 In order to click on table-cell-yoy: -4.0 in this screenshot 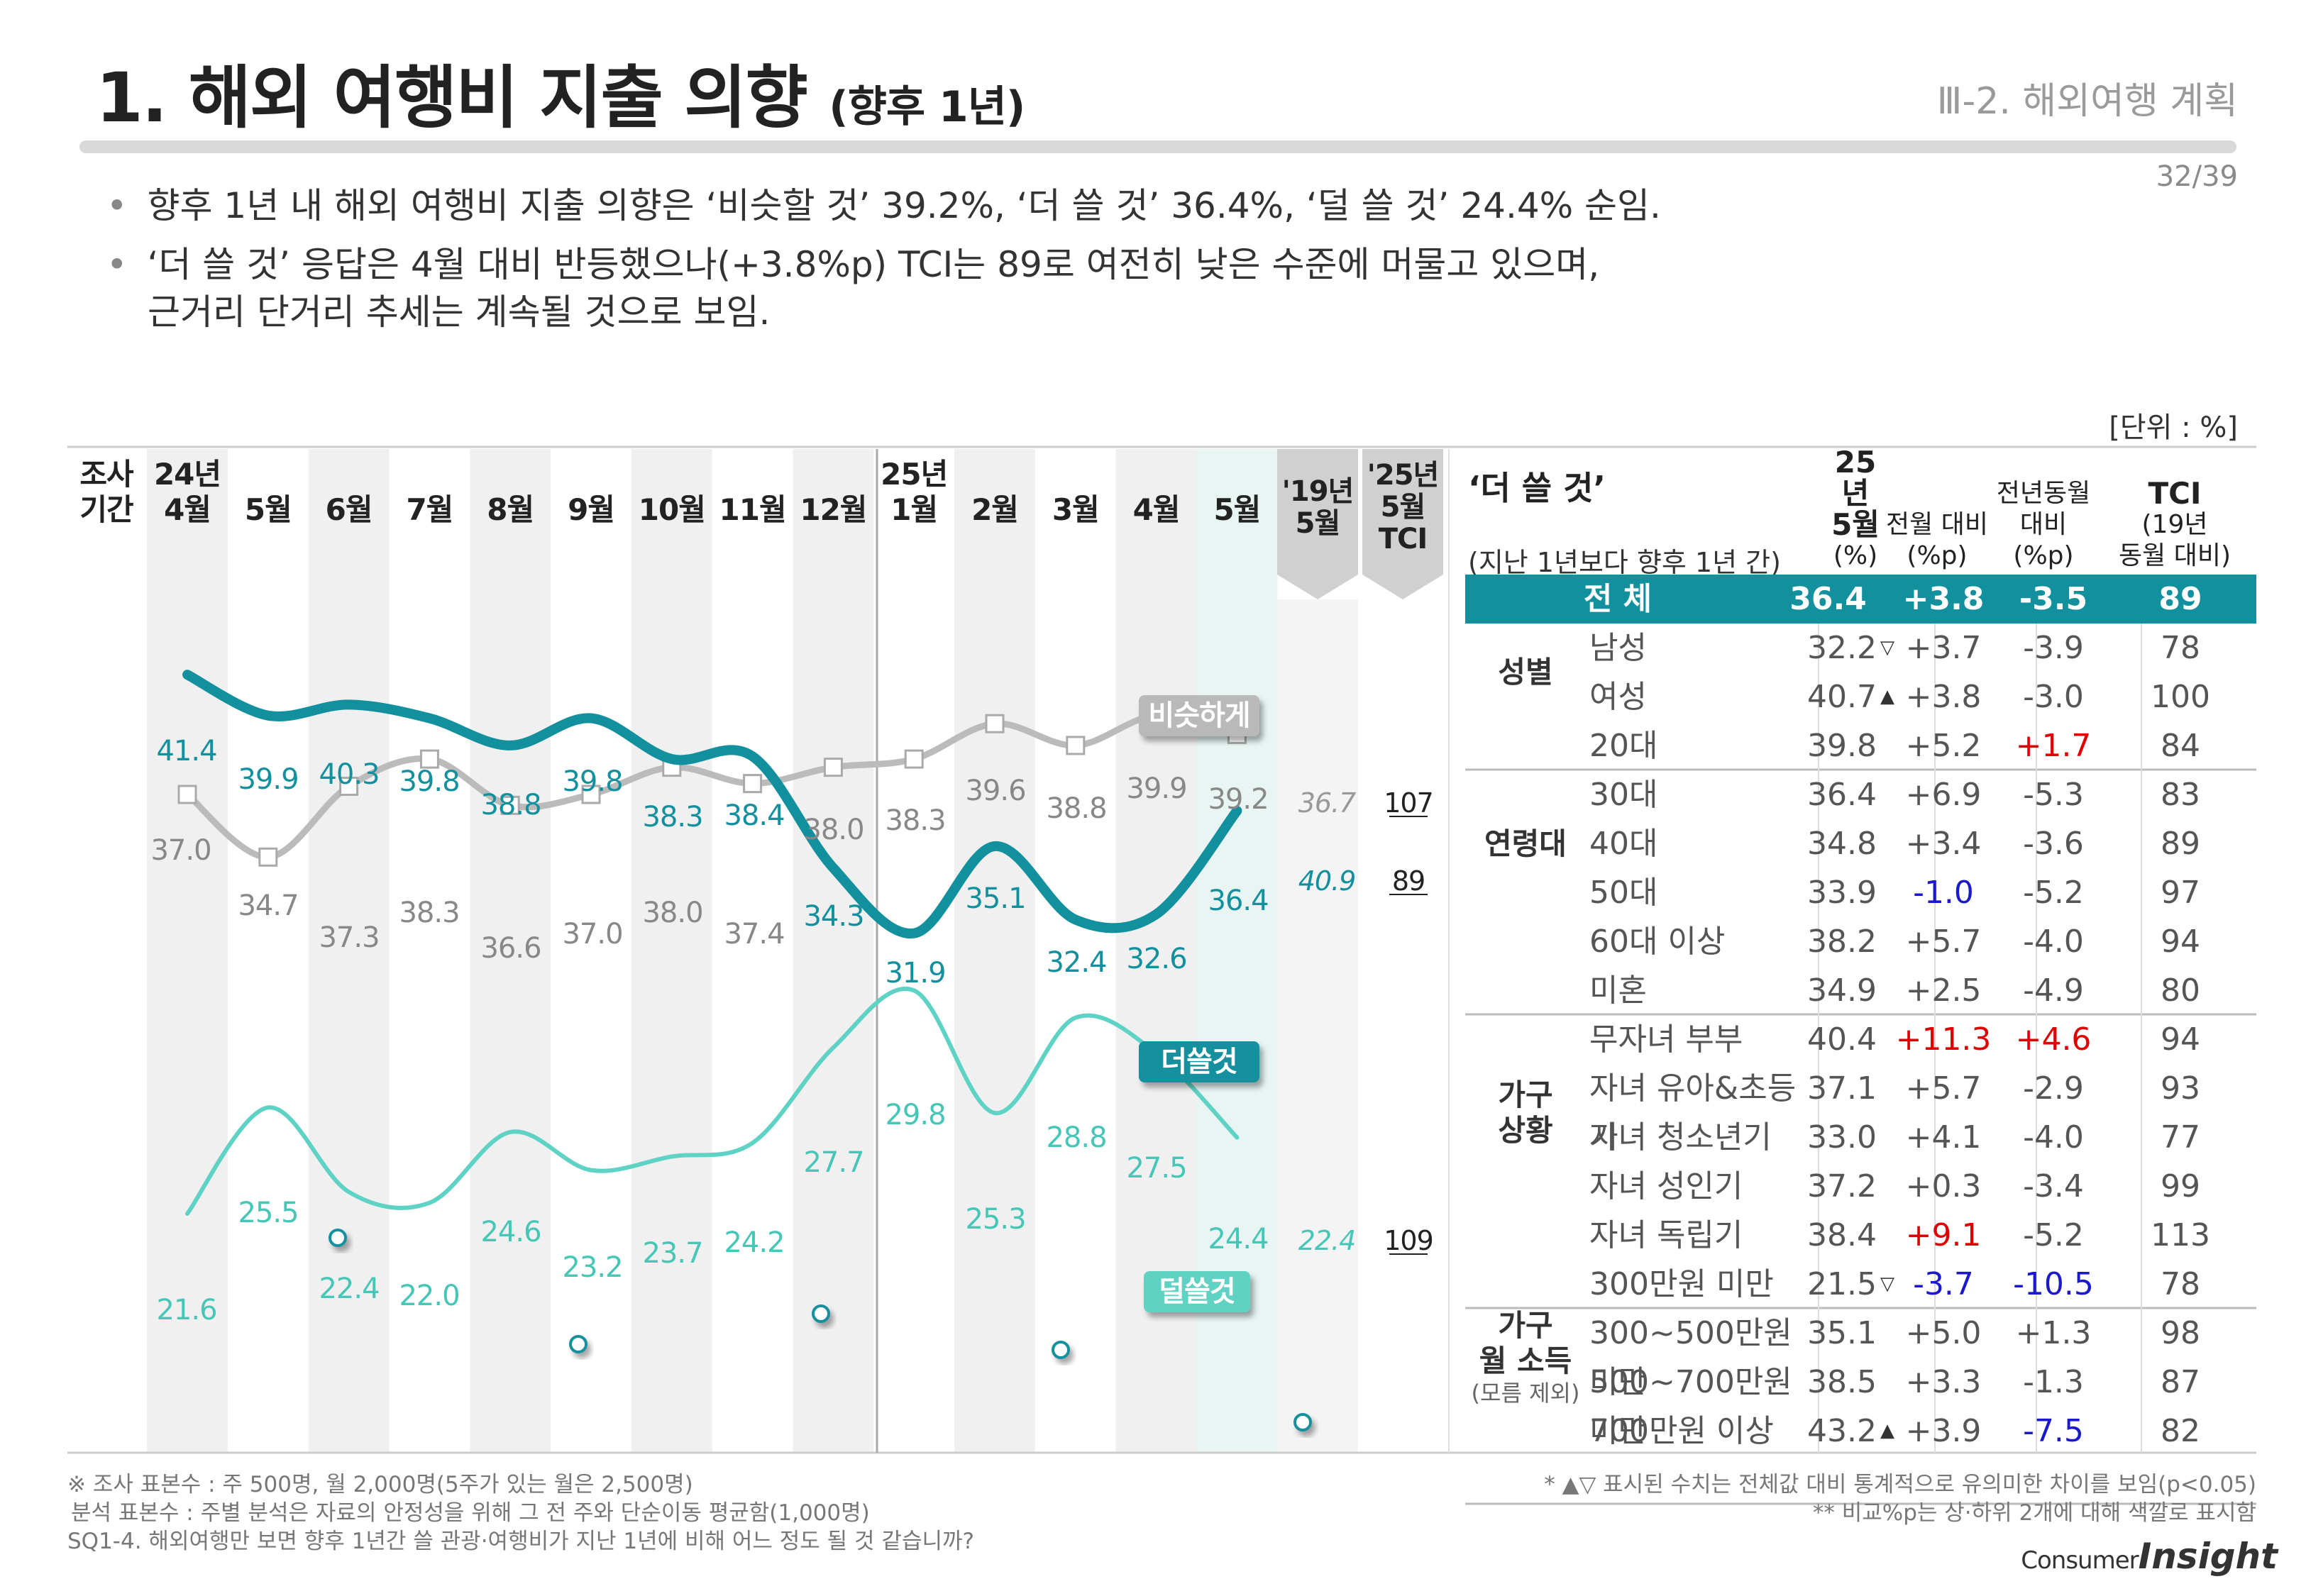, I will do `click(2053, 1138)`.